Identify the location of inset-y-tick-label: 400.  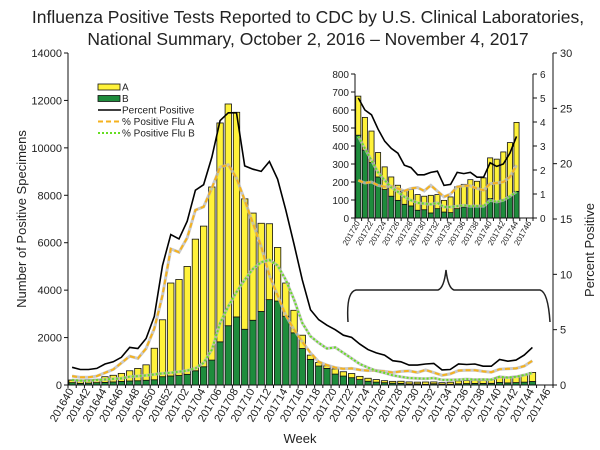
(340, 147).